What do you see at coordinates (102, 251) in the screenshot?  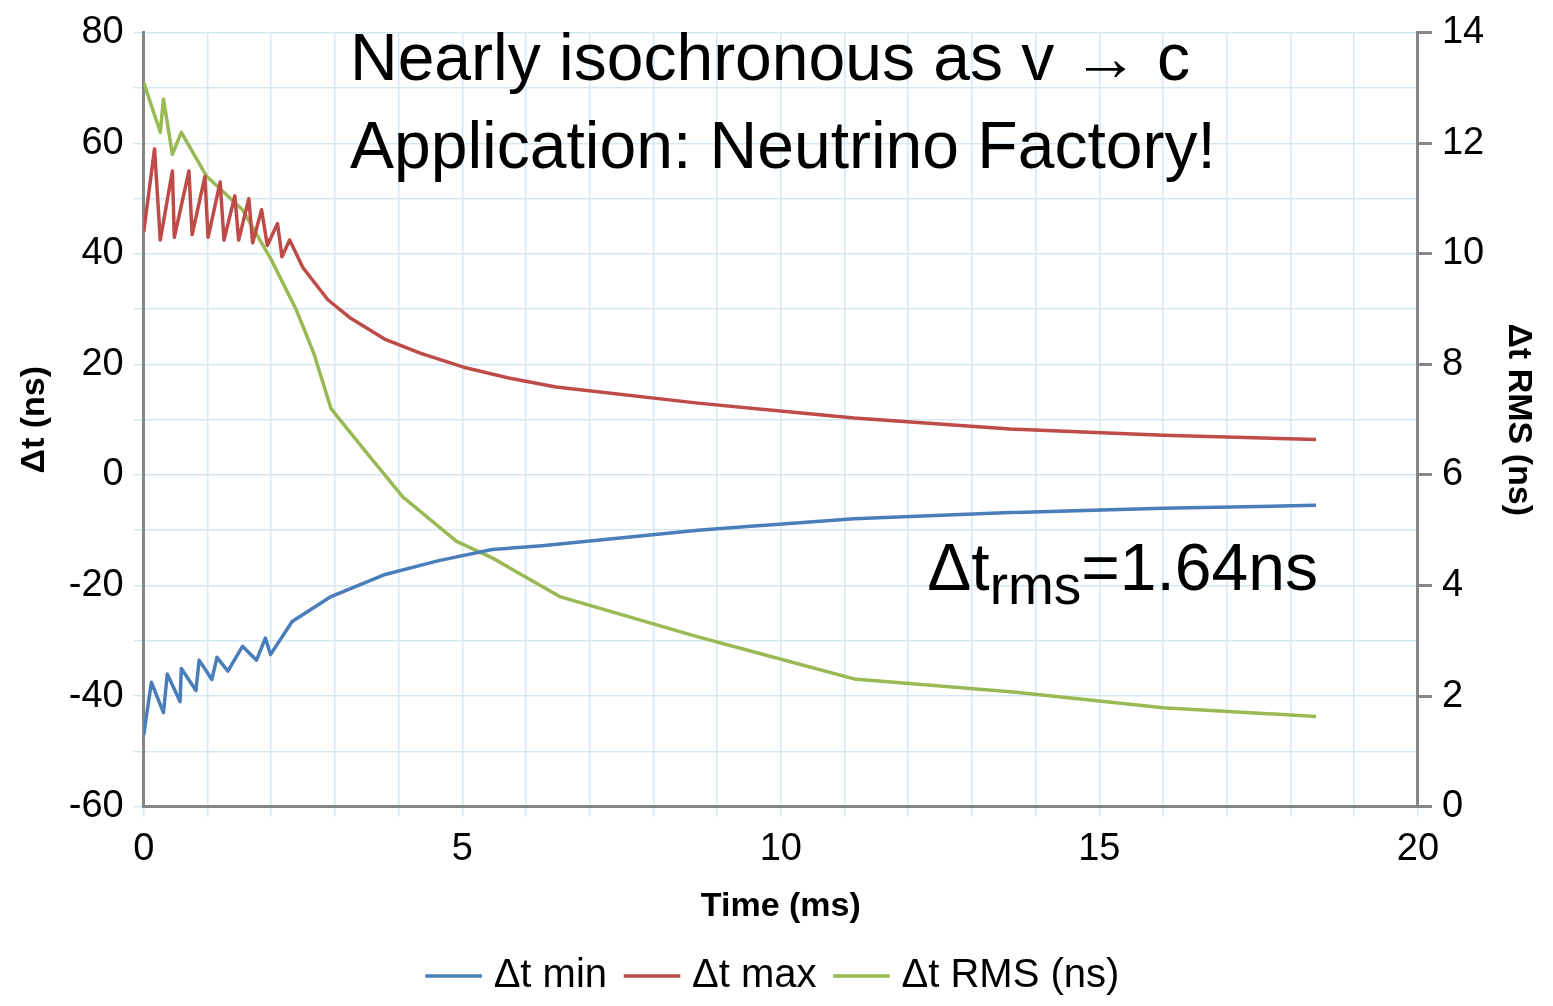 I see `y-tick-label: 40` at bounding box center [102, 251].